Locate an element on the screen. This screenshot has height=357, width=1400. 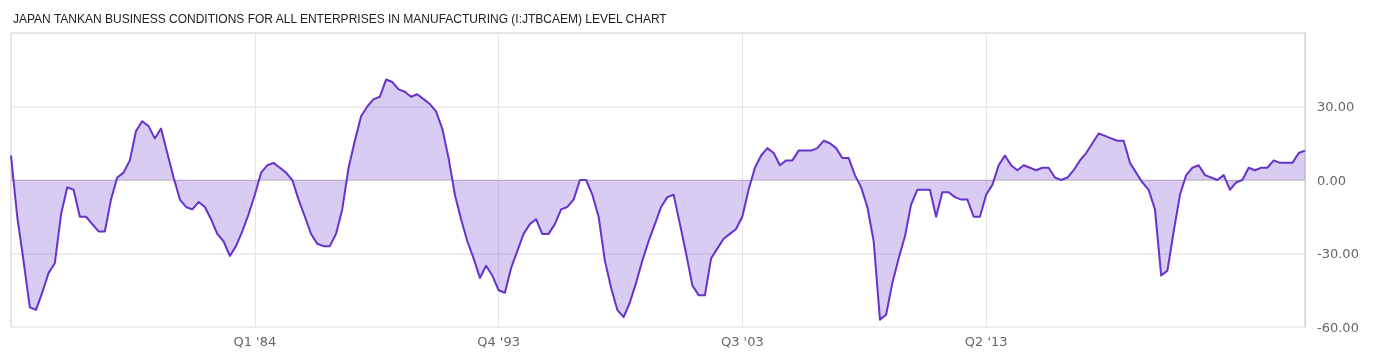
y-tick-label: -60.00 is located at coordinates (1338, 327).